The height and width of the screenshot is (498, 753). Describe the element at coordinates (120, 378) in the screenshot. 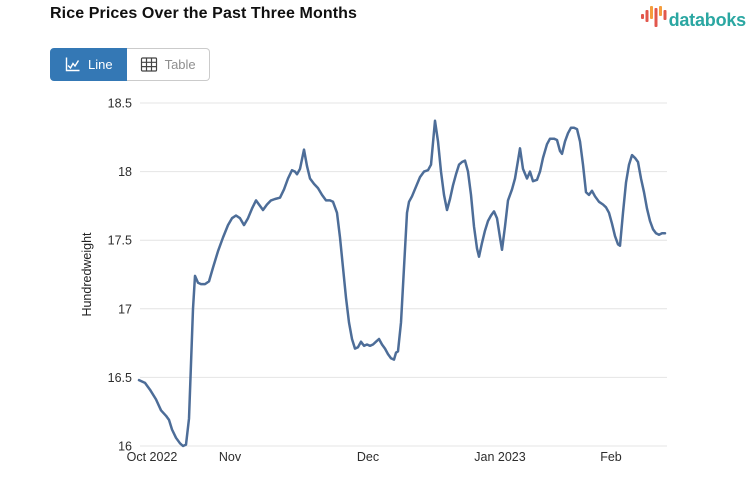

I see `y-tick-label: 16.5` at that location.